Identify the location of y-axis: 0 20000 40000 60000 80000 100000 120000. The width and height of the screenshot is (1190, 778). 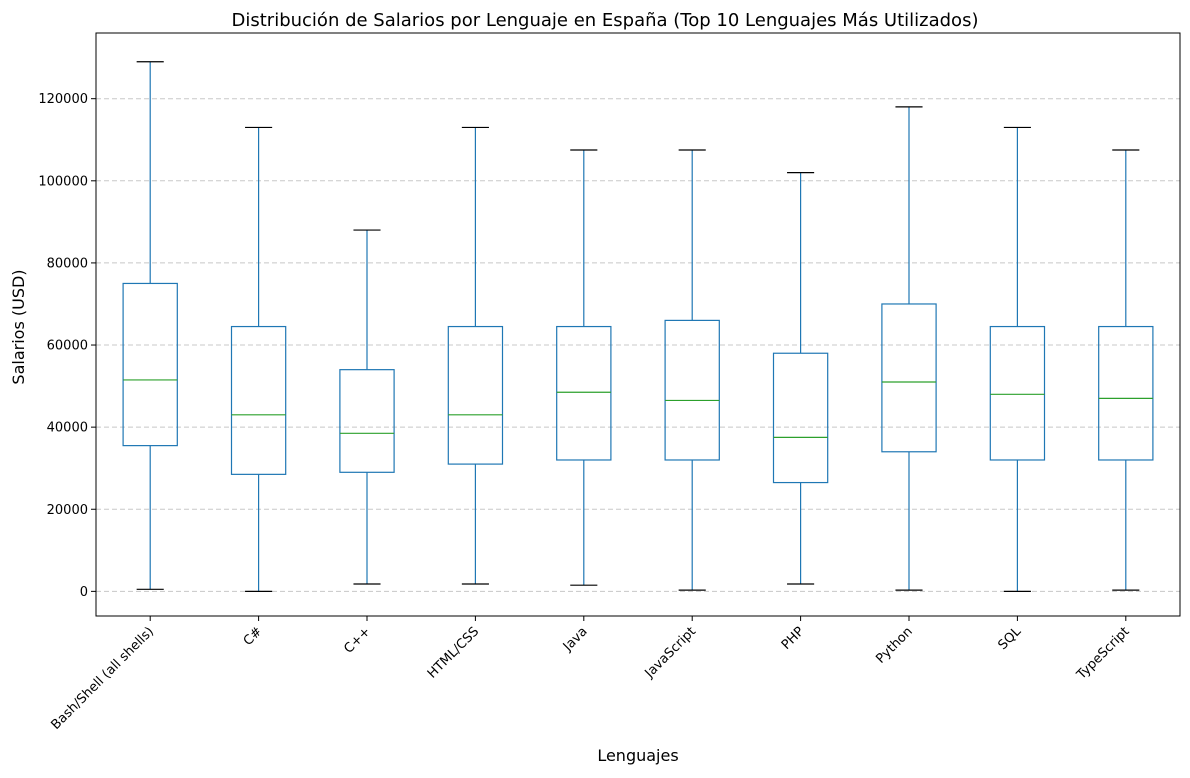
(67, 346).